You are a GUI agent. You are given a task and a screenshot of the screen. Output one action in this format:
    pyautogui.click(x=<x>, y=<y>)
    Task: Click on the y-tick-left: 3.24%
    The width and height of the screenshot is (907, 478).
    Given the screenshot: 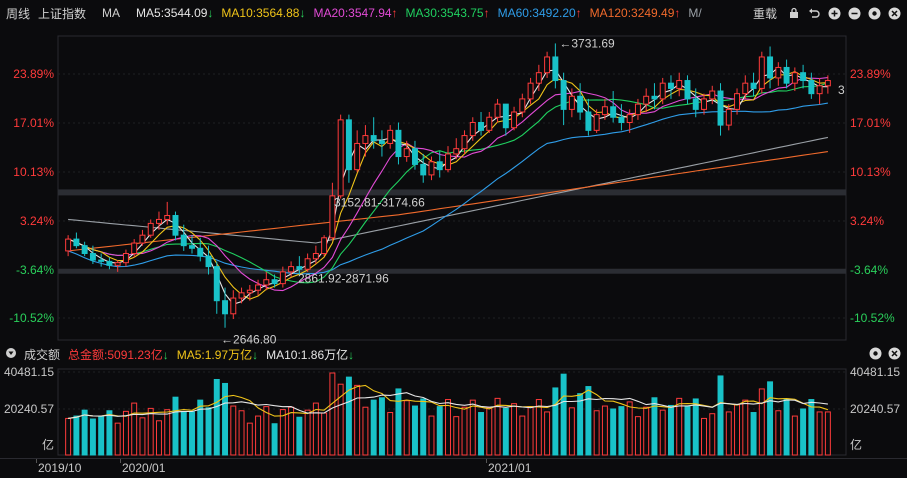 What is the action you would take?
    pyautogui.click(x=37, y=221)
    